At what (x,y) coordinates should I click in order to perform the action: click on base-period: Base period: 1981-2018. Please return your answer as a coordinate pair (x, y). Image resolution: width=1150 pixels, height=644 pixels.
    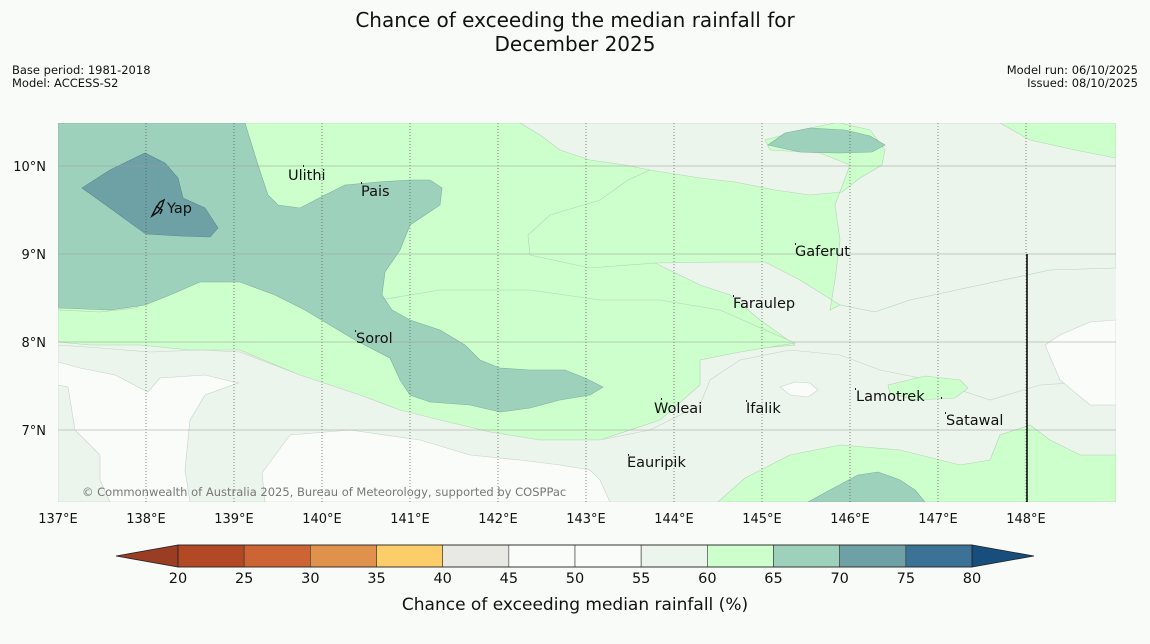
    Looking at the image, I should click on (81, 70).